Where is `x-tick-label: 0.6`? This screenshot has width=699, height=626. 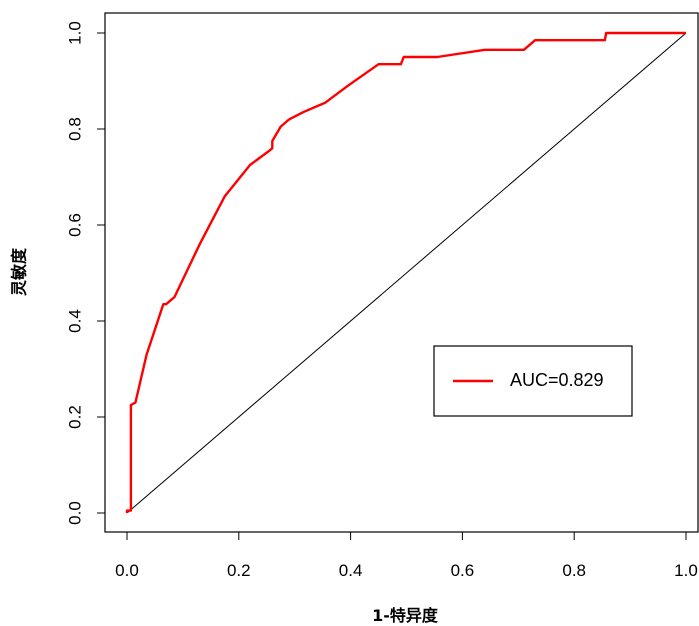 x-tick-label: 0.6 is located at coordinates (463, 570).